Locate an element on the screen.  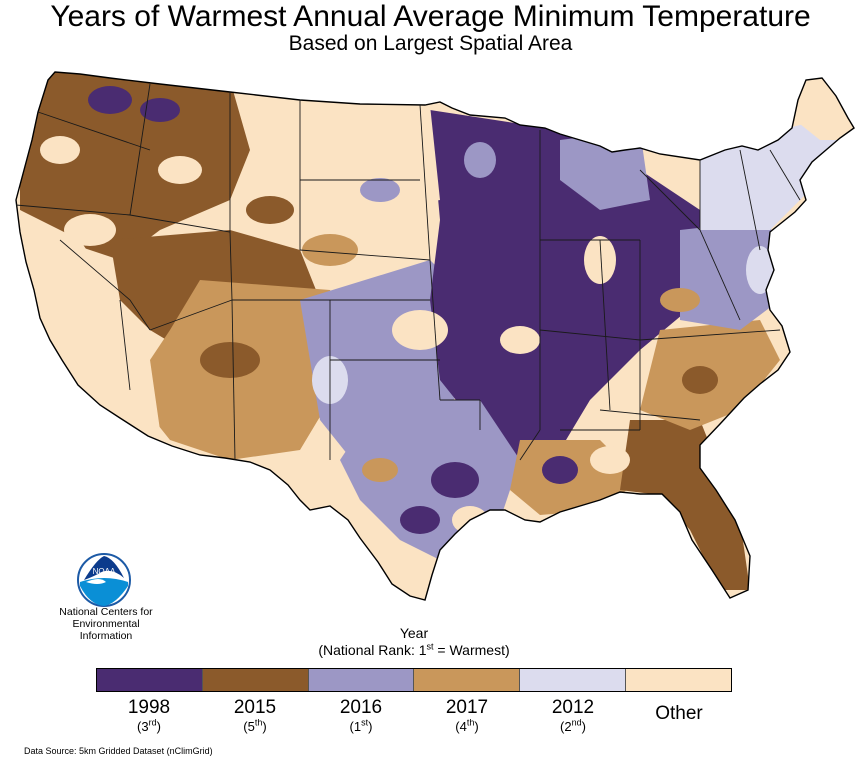
legend-rank: (4th) is located at coordinates (467, 725).